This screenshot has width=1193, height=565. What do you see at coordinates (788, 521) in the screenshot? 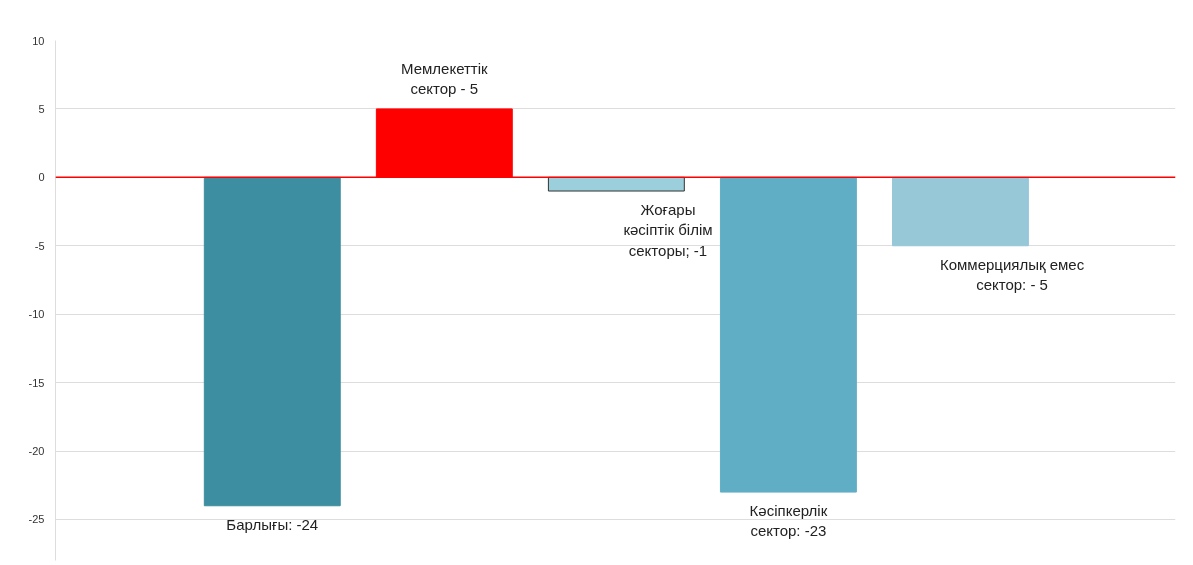
I see `annotation: Кәсіпкерлік сектор: -23` at bounding box center [788, 521].